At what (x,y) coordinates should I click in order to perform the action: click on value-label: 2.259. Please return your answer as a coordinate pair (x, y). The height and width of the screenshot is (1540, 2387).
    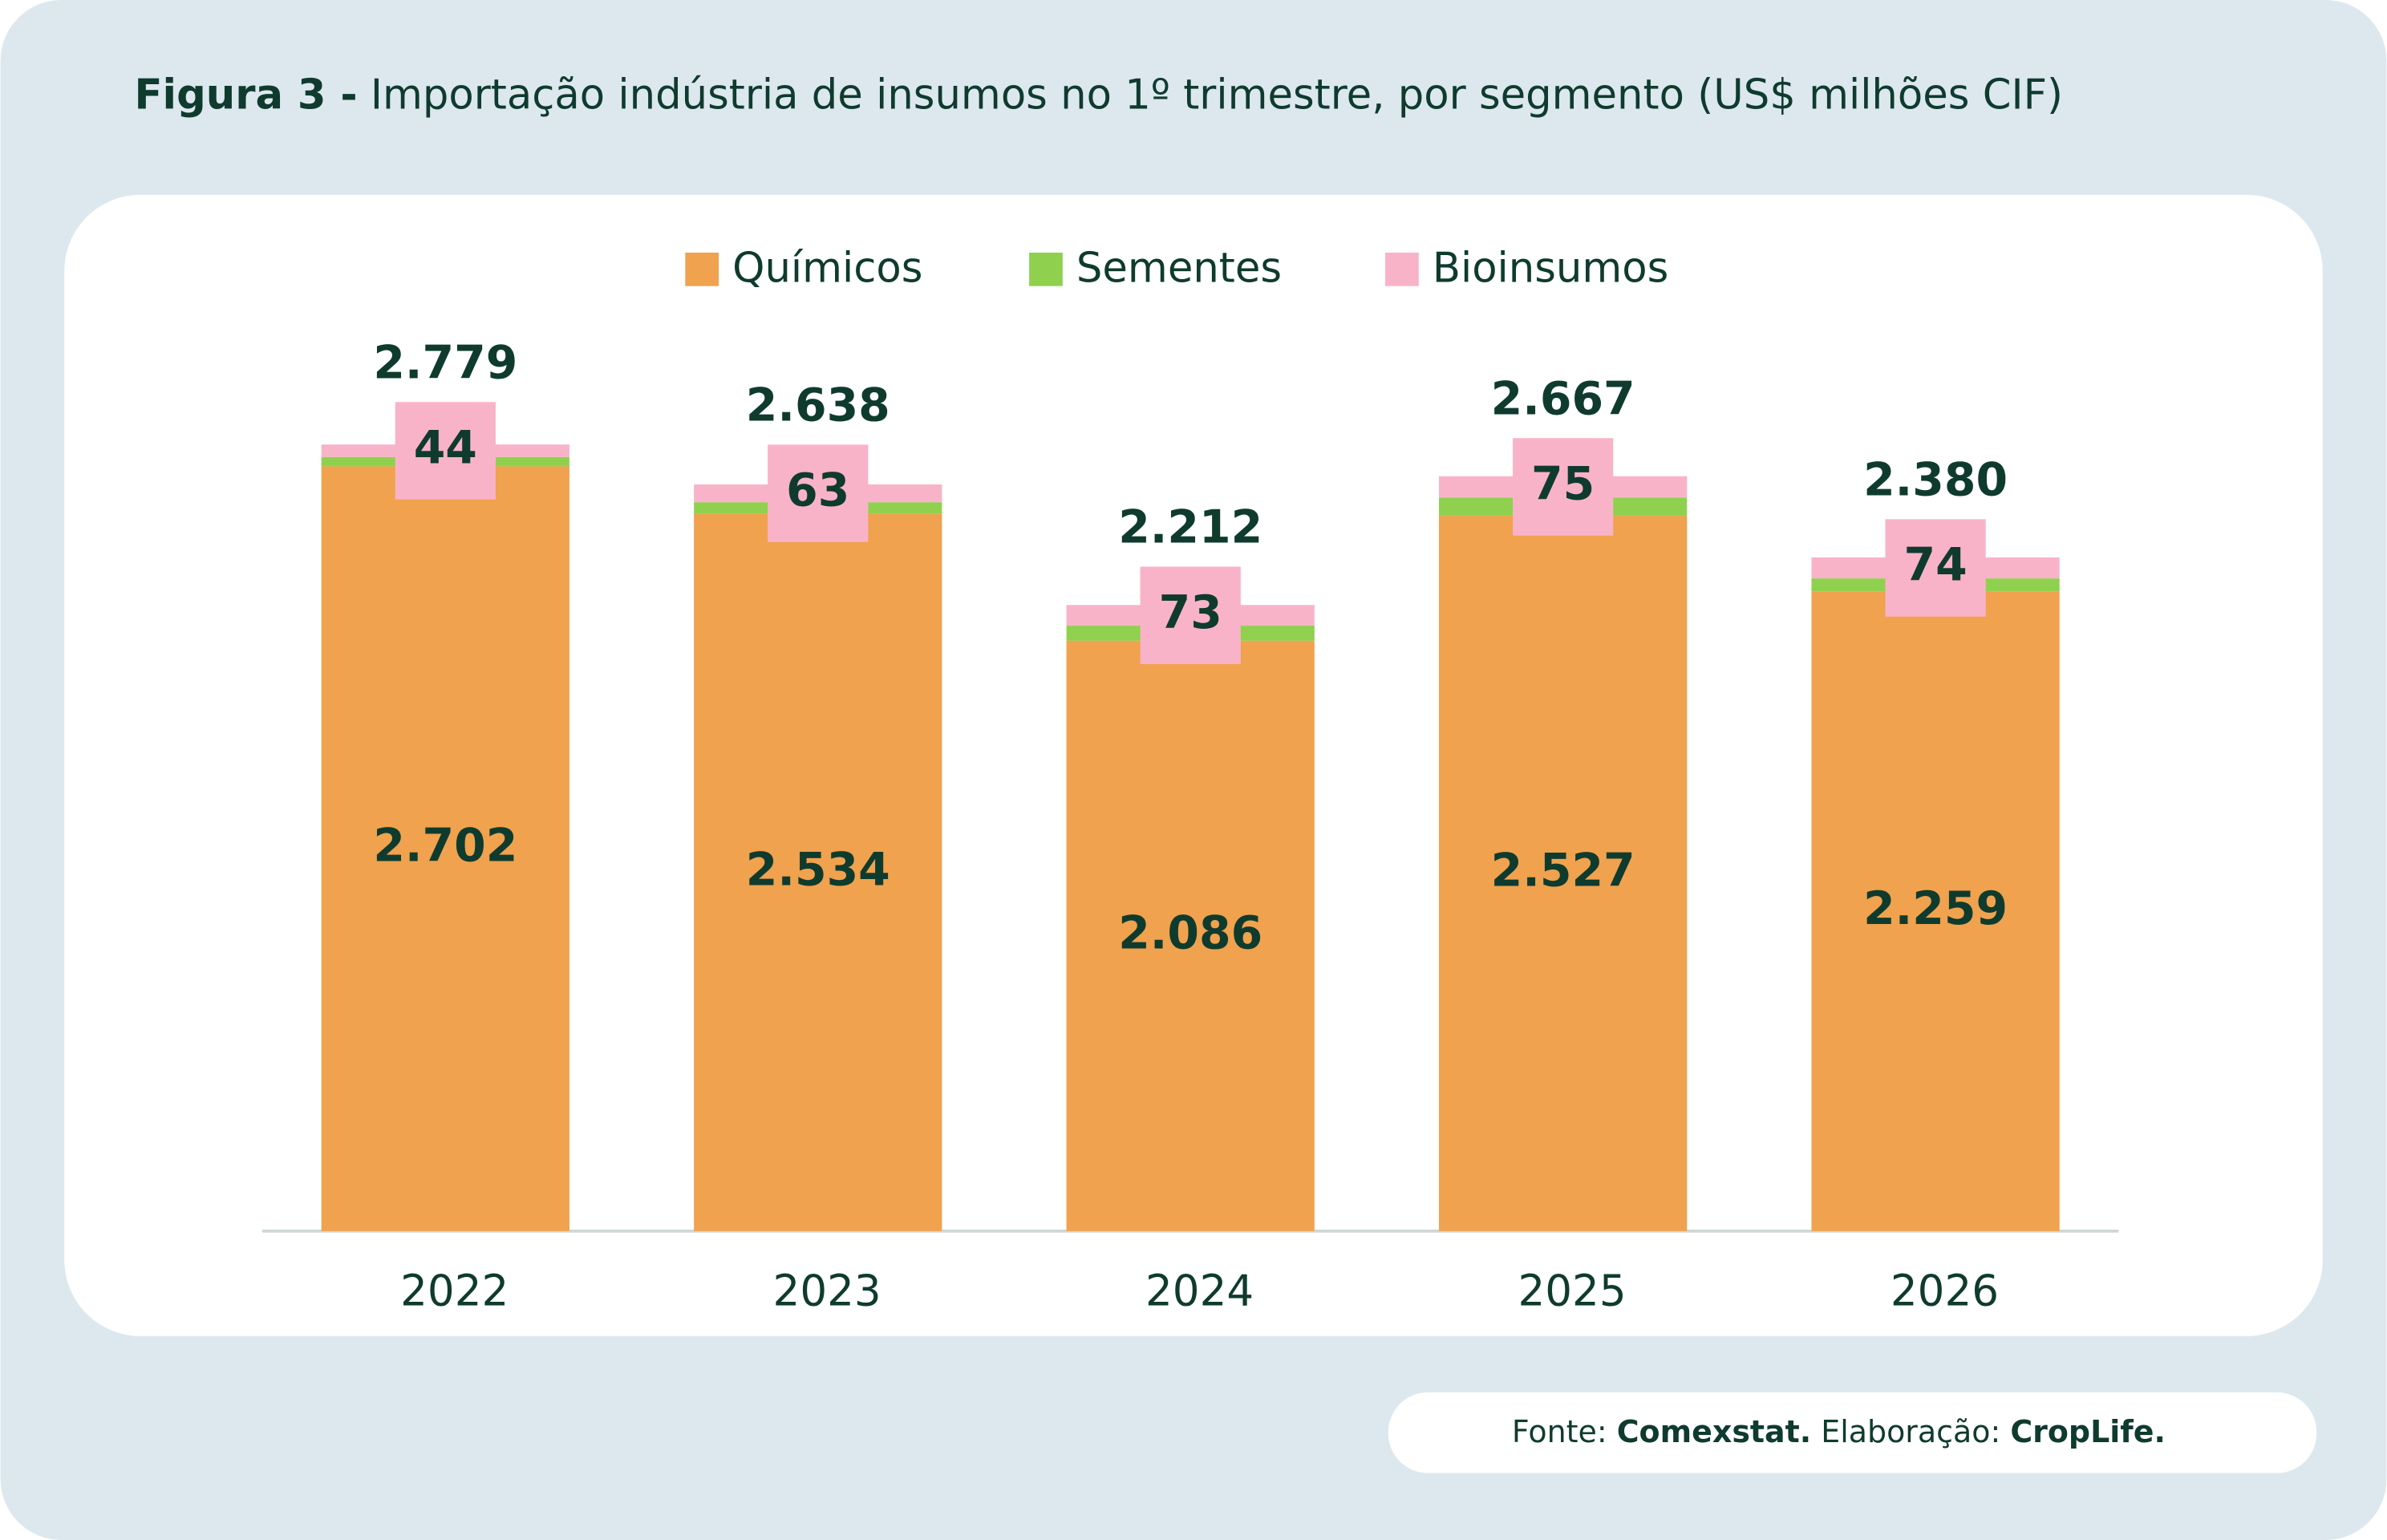
    Looking at the image, I should click on (1935, 908).